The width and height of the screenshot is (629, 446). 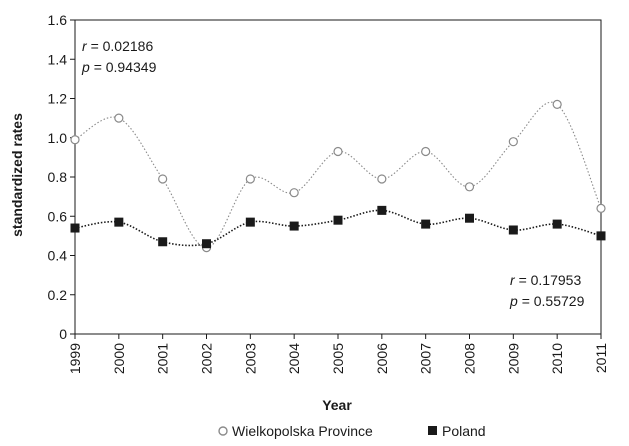 I want to click on annotation-p-value: = 0.94349, so click(x=125, y=67).